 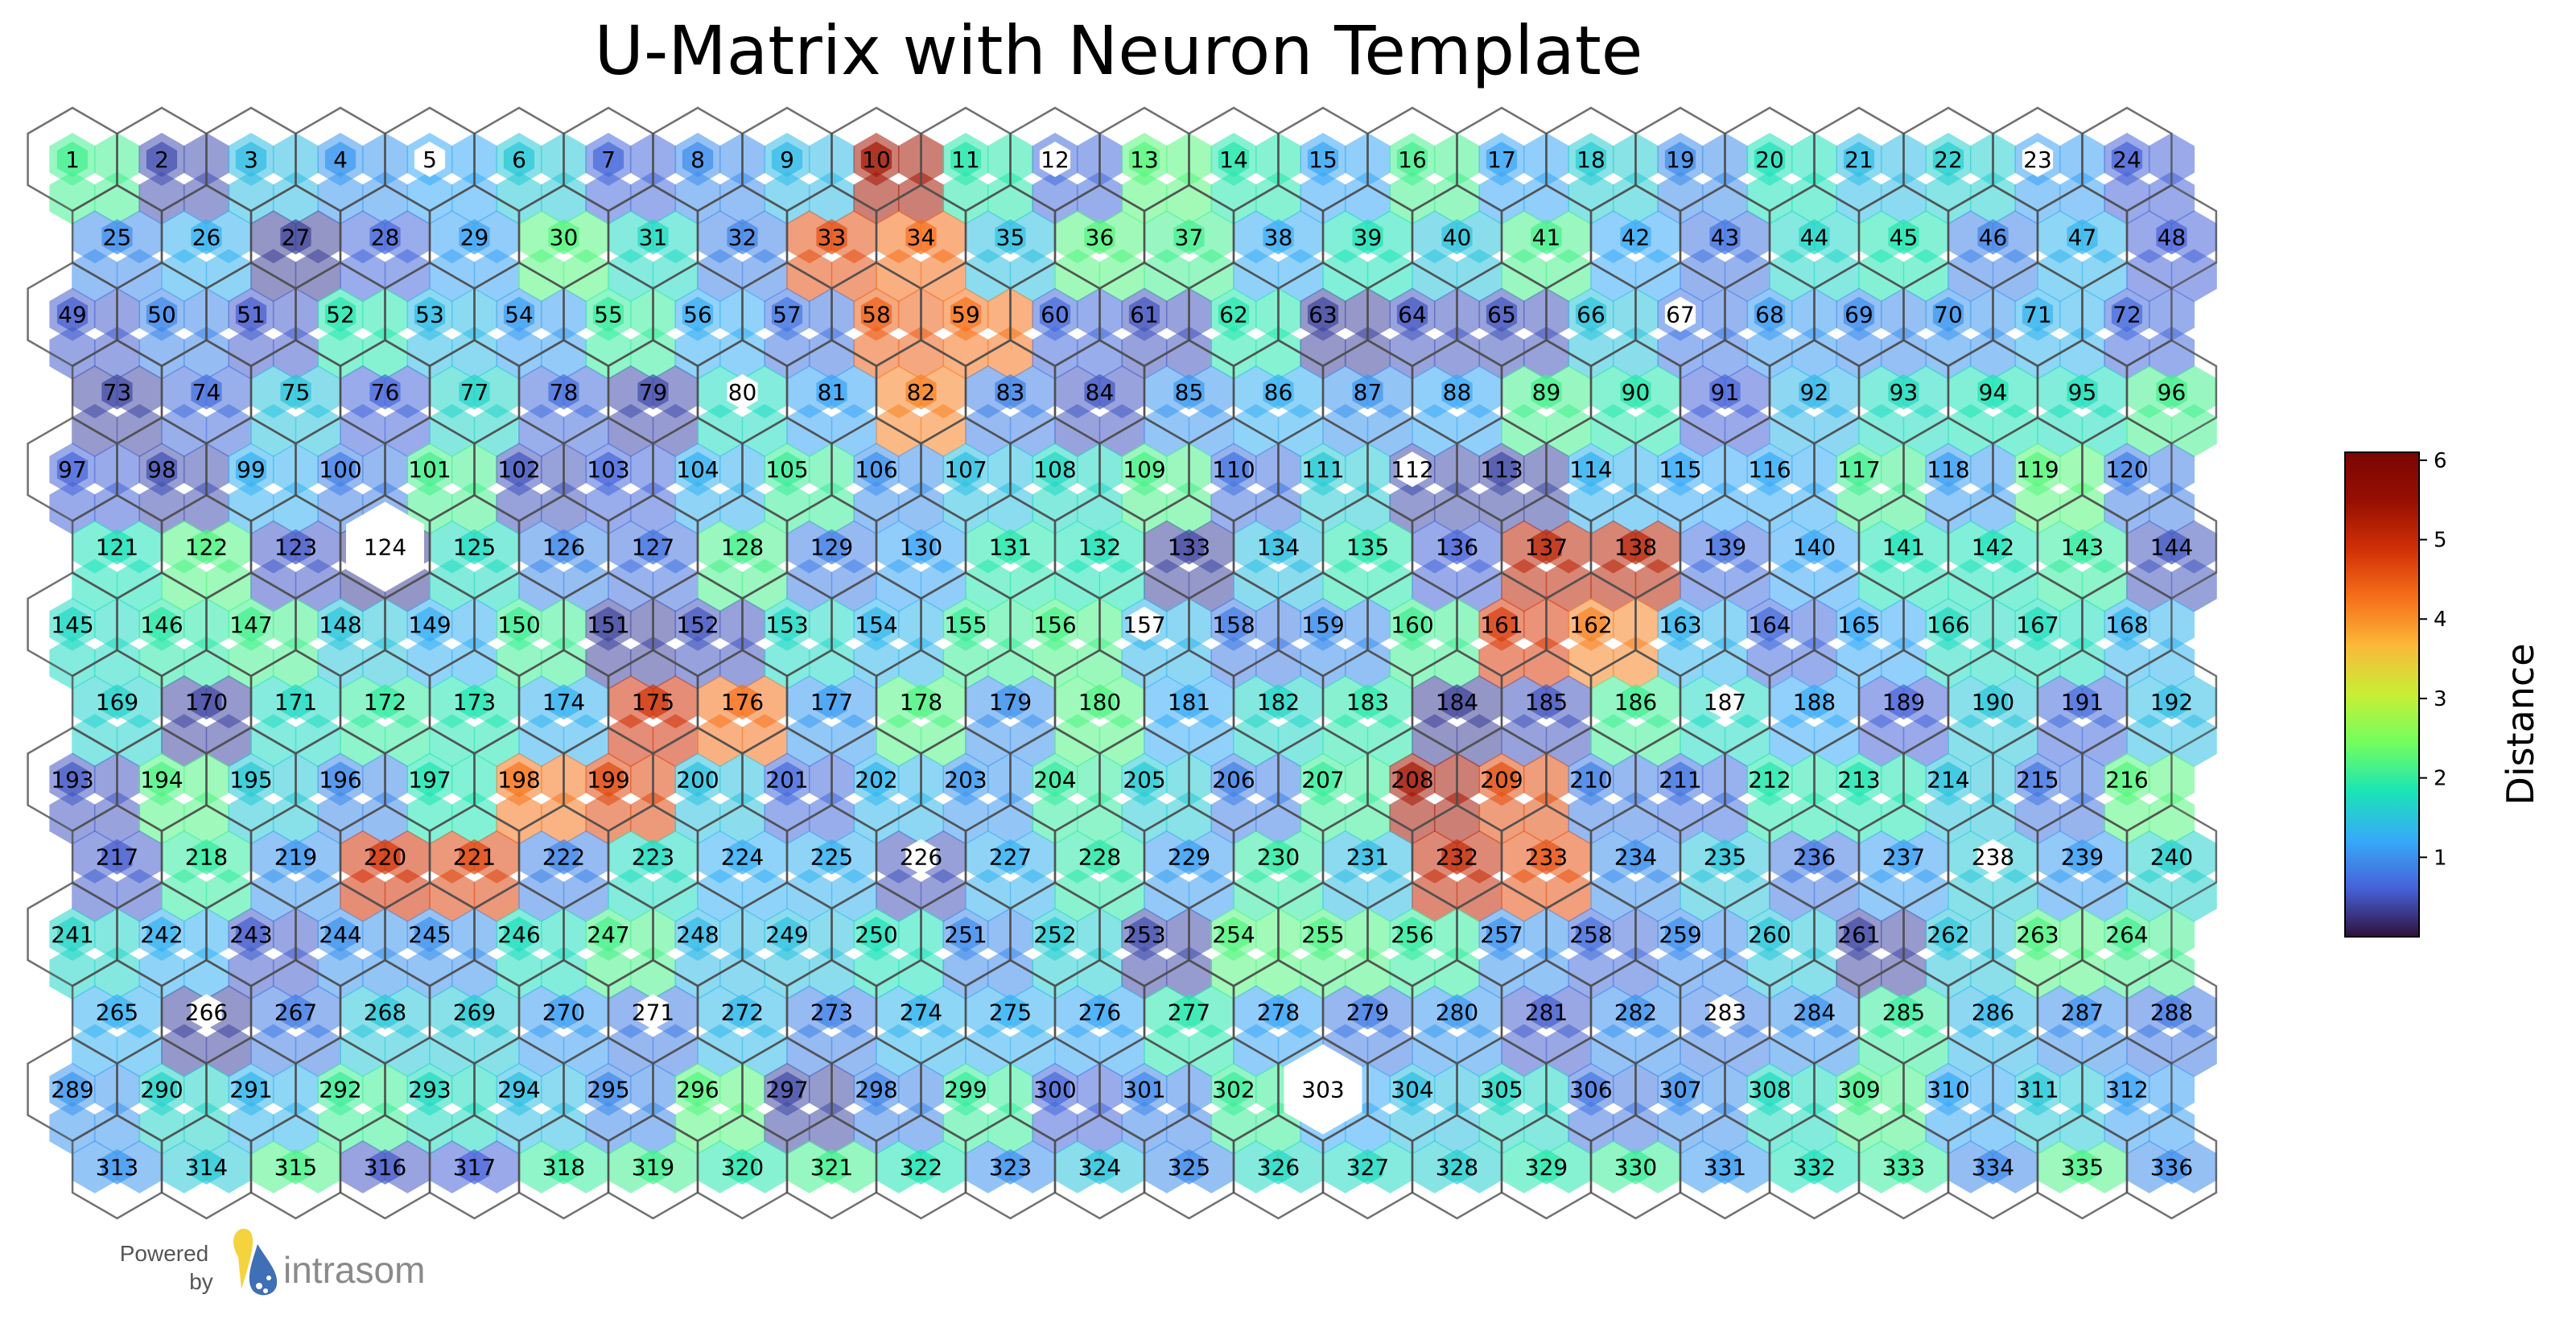 What do you see at coordinates (1322, 779) in the screenshot?
I see `neuron-label: 207` at bounding box center [1322, 779].